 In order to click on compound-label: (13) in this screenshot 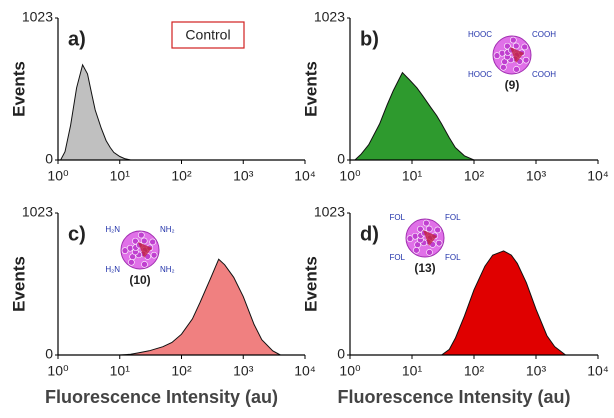, I will do `click(424, 268)`.